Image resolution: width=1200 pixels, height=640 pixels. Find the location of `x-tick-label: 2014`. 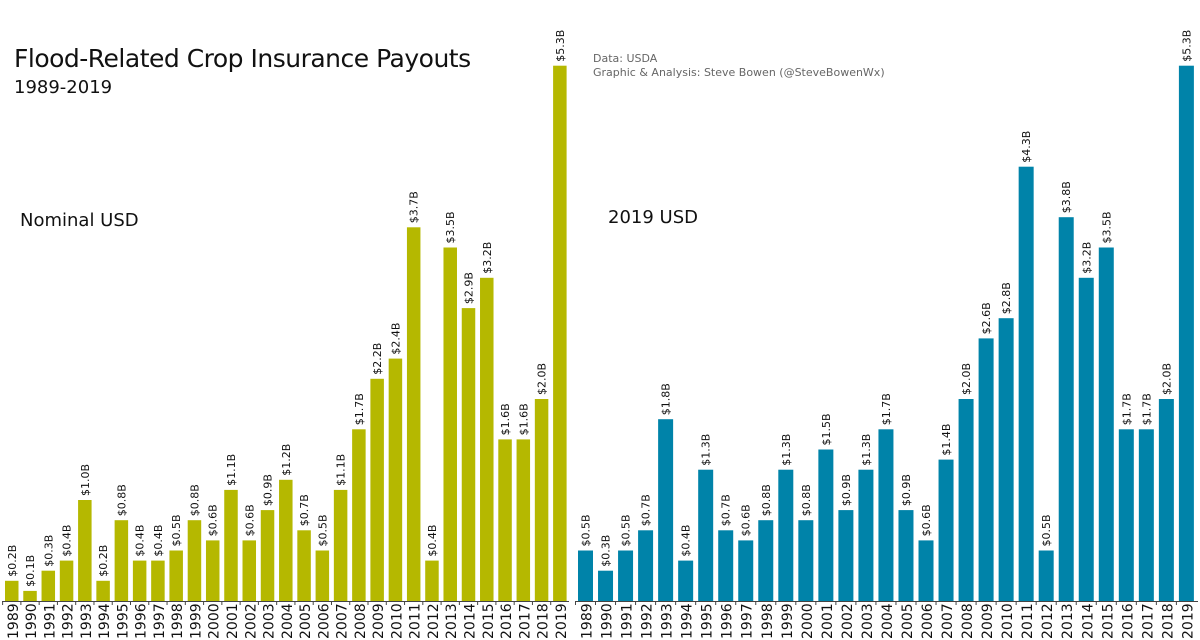

x-tick-label: 2014 is located at coordinates (1088, 621).